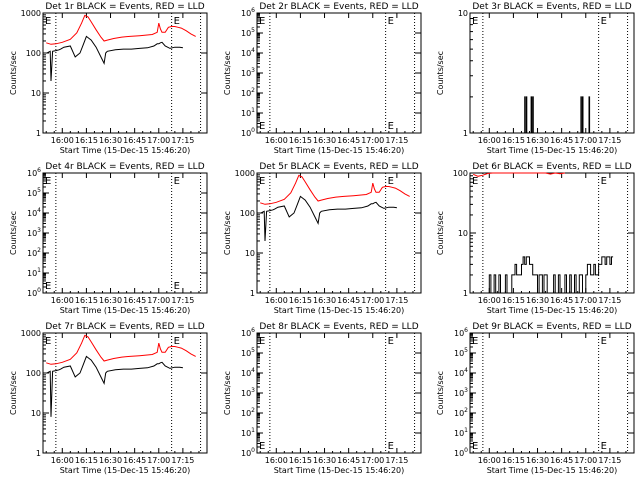 Image resolution: width=640 pixels, height=480 pixels. Describe the element at coordinates (124, 7) in the screenshot. I see `panel-title: Det 1r BLACK = Events, RED = LLD` at that location.